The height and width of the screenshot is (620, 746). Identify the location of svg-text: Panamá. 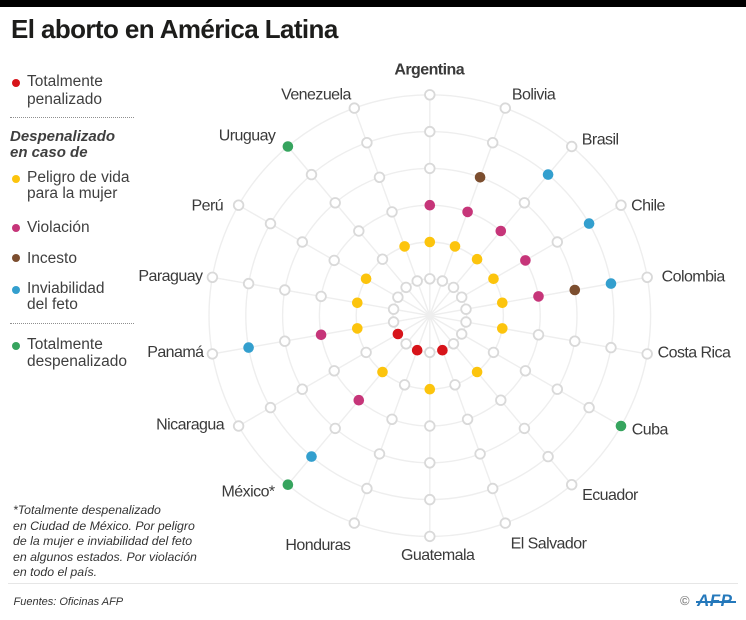
(175, 352).